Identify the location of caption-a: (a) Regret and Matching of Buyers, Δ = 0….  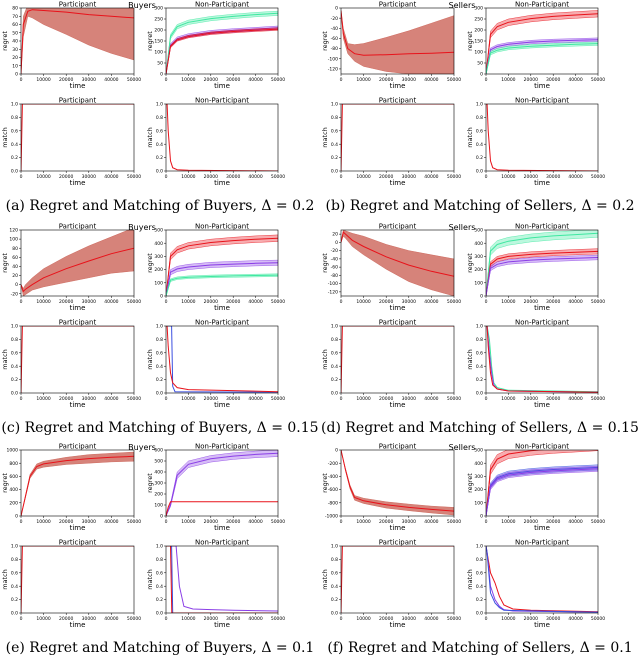
(160, 206).